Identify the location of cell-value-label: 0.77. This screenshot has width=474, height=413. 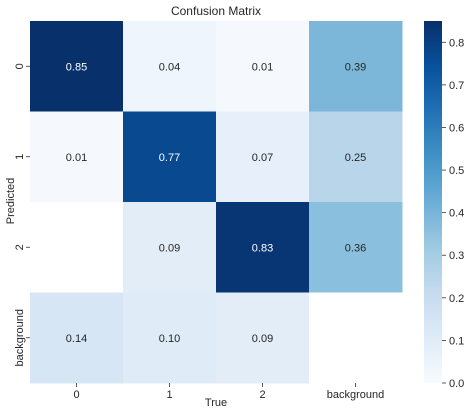
(169, 158).